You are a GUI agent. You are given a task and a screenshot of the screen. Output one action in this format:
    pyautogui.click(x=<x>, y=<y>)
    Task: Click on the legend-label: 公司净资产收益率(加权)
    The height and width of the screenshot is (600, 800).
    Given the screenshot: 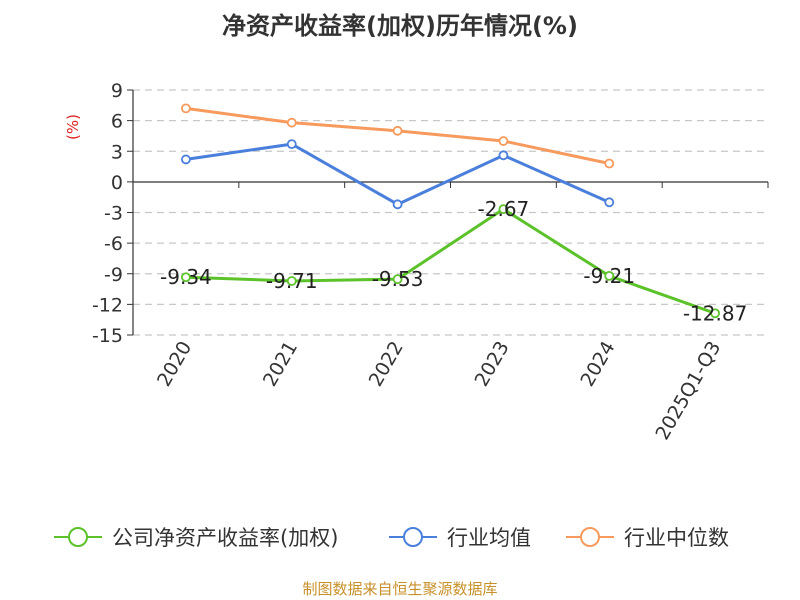 What is the action you would take?
    pyautogui.click(x=225, y=538)
    